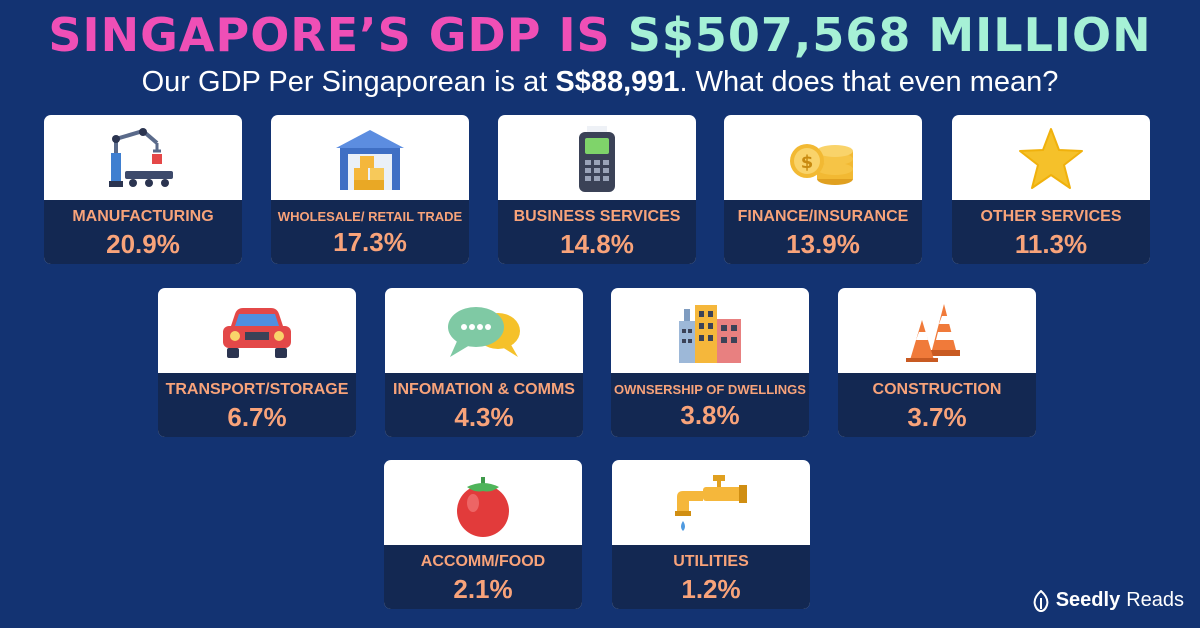 The height and width of the screenshot is (628, 1200). I want to click on sector-label: FINANCE/INSURANCE, so click(823, 216).